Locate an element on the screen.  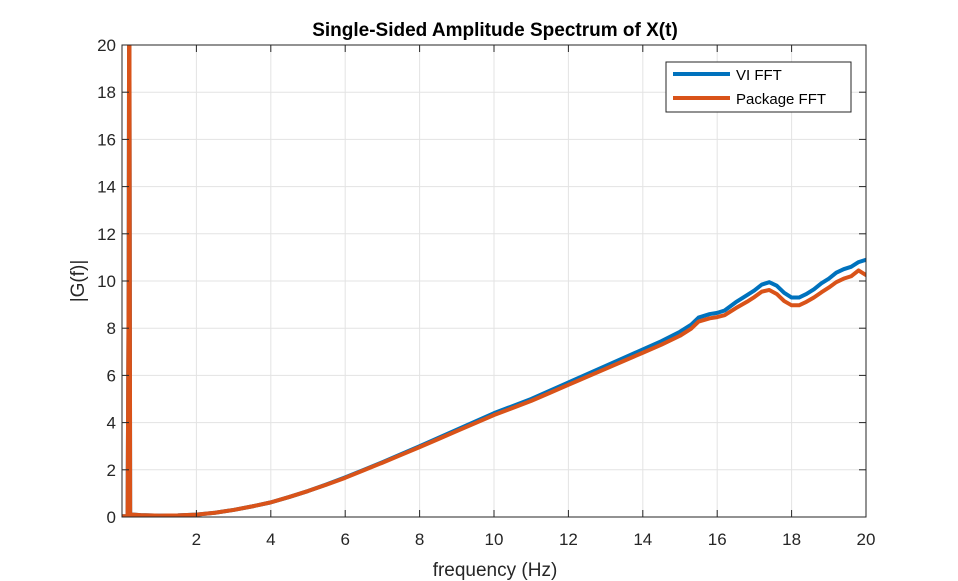
chart-title: Single-Sided Amplitude Spectrum of X(t) is located at coordinates (495, 30).